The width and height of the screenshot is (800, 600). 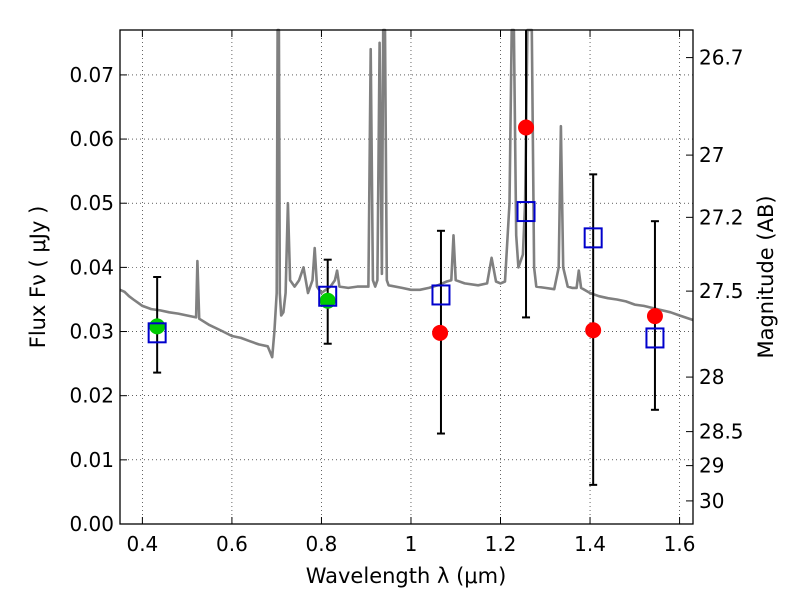 I want to click on x-tick-label: 1, so click(x=411, y=544).